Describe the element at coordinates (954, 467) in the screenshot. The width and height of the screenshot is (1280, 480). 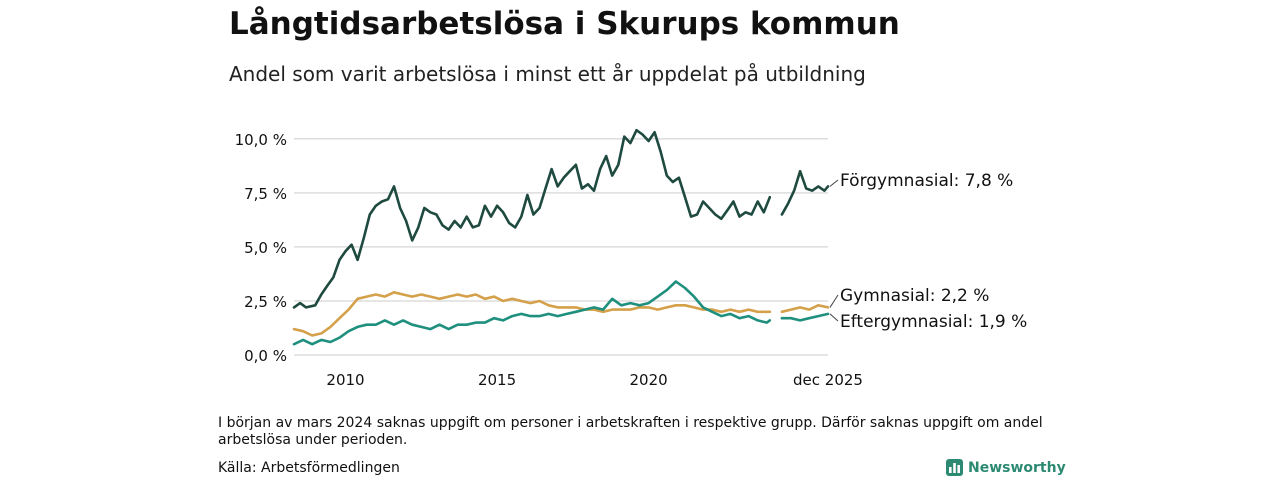
I see `chart-bars-icon` at that location.